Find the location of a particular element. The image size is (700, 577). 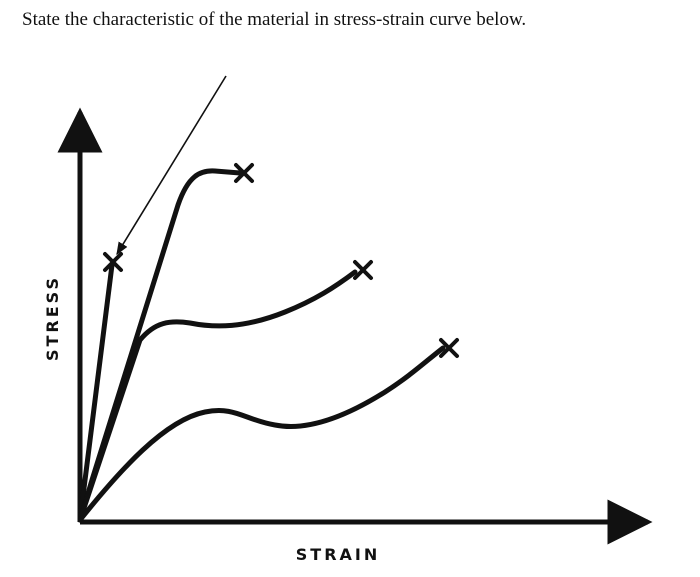

curve-high-strength is located at coordinates (160, 345).